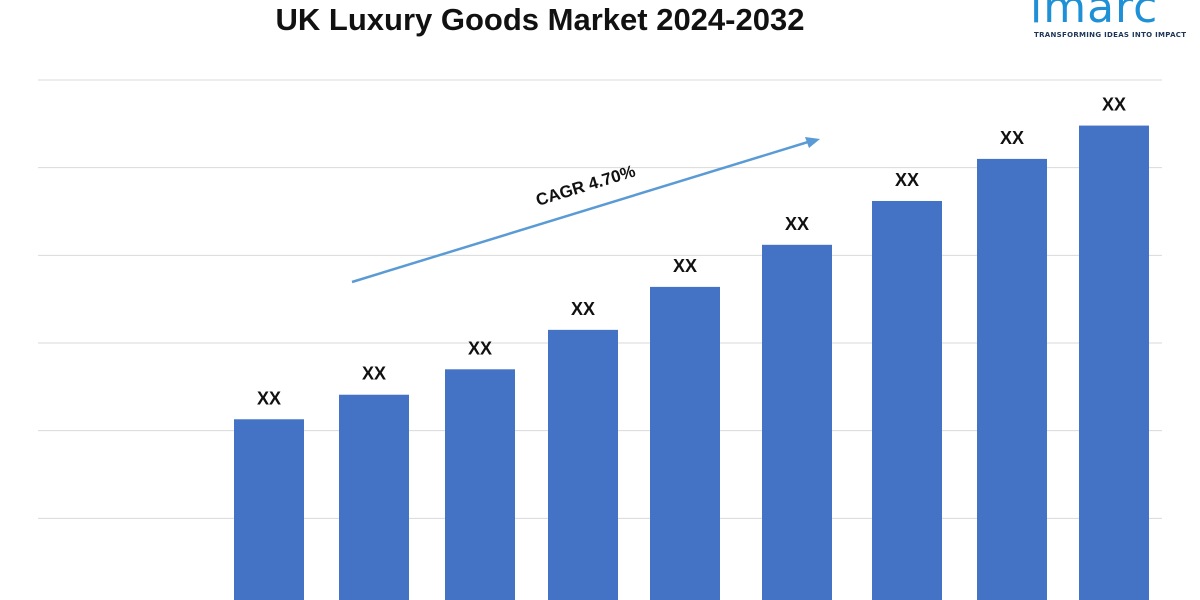 The image size is (1200, 600). I want to click on imarc-logo: imarc TRANSFORMING IDEAS INTO IMPACT, so click(1115, 21).